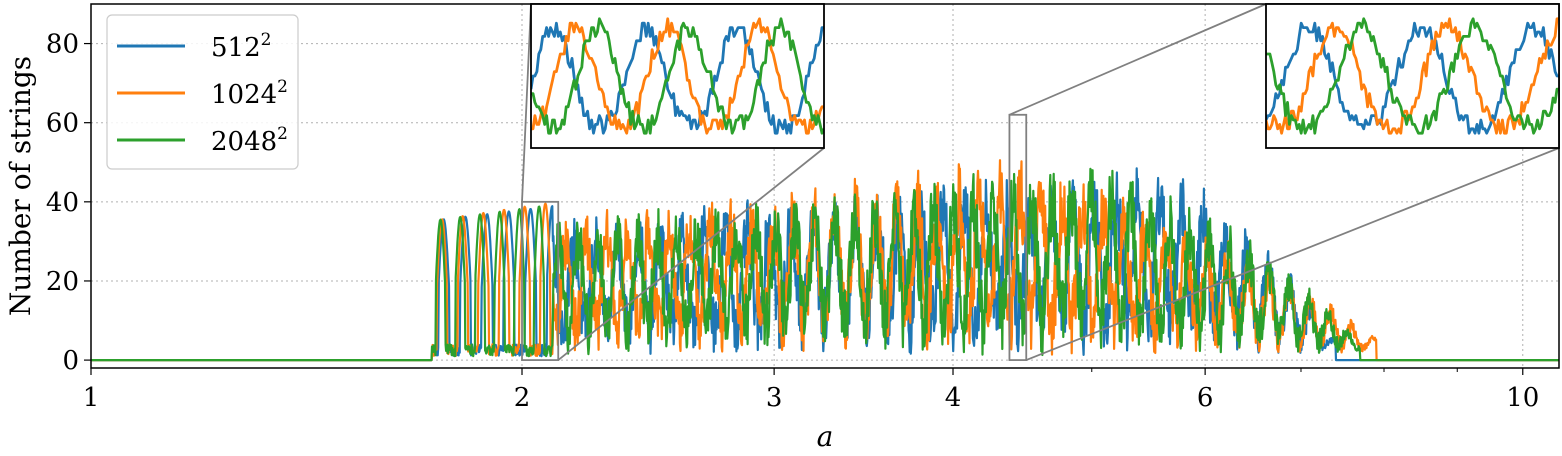 This screenshot has width=1562, height=456. Describe the element at coordinates (20, 186) in the screenshot. I see `y-axis-label: Number of strings` at that location.